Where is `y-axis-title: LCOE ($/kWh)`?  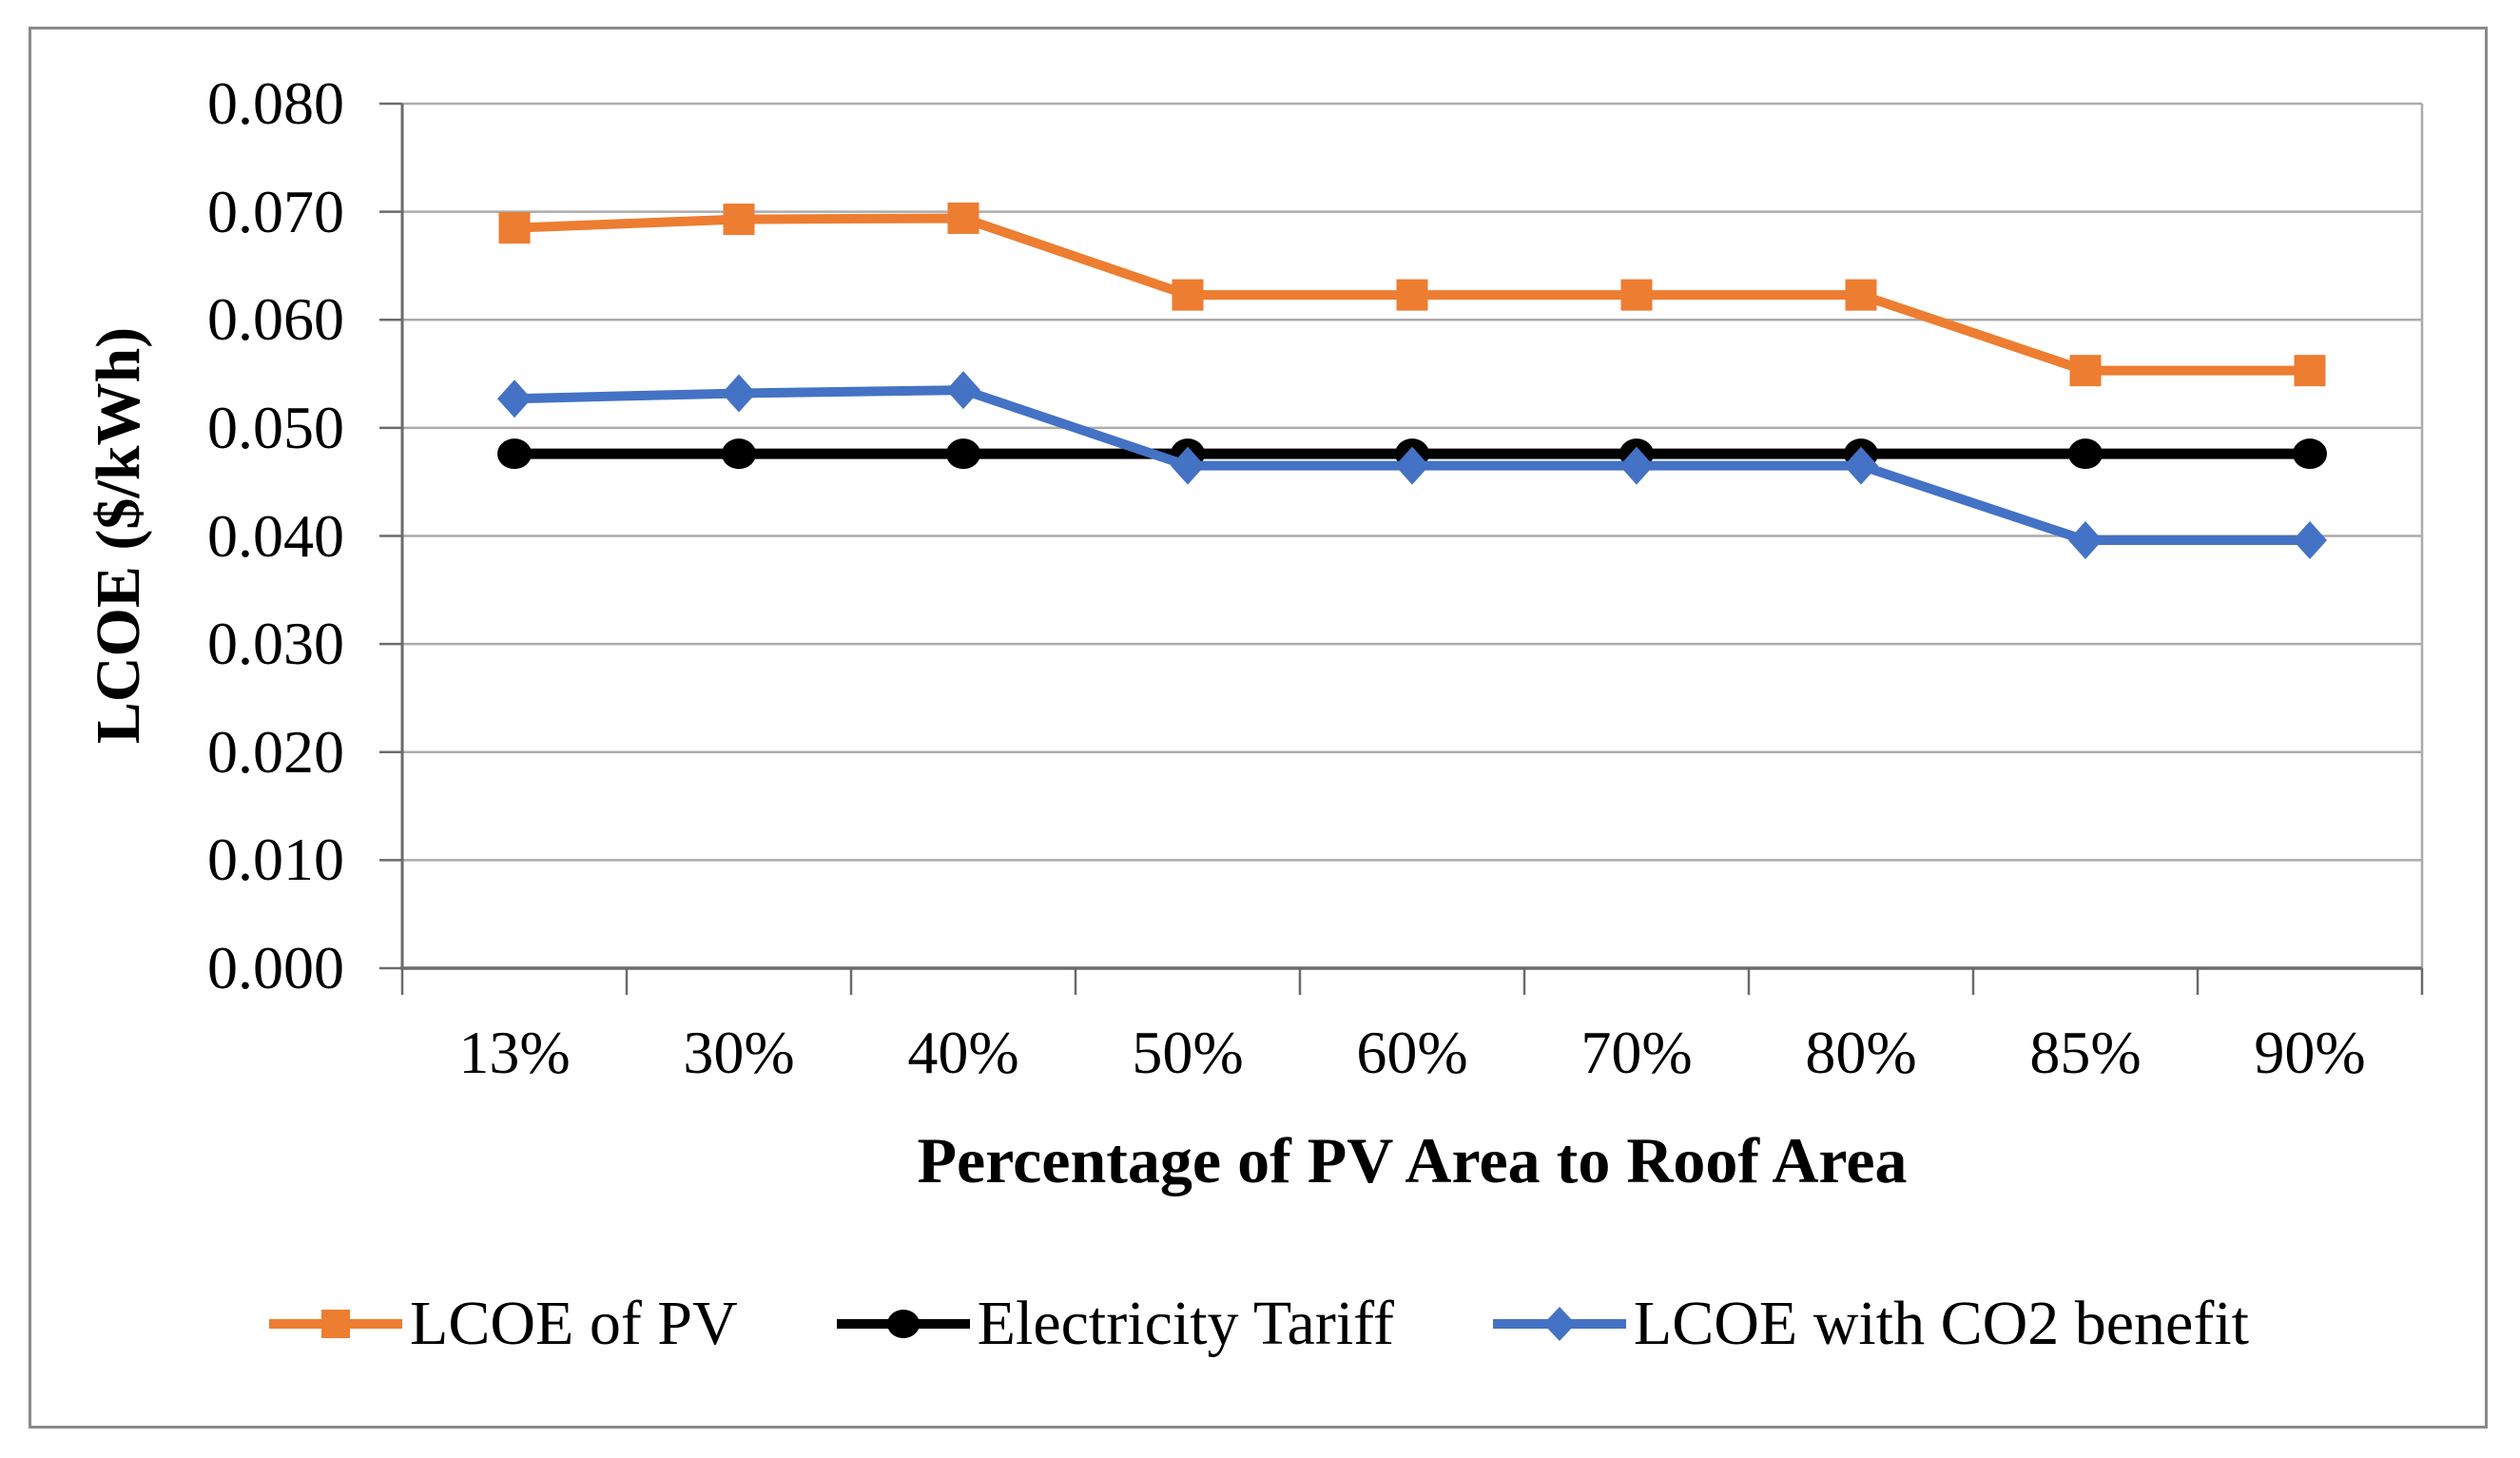 y-axis-title: LCOE ($/kWh) is located at coordinates (118, 535).